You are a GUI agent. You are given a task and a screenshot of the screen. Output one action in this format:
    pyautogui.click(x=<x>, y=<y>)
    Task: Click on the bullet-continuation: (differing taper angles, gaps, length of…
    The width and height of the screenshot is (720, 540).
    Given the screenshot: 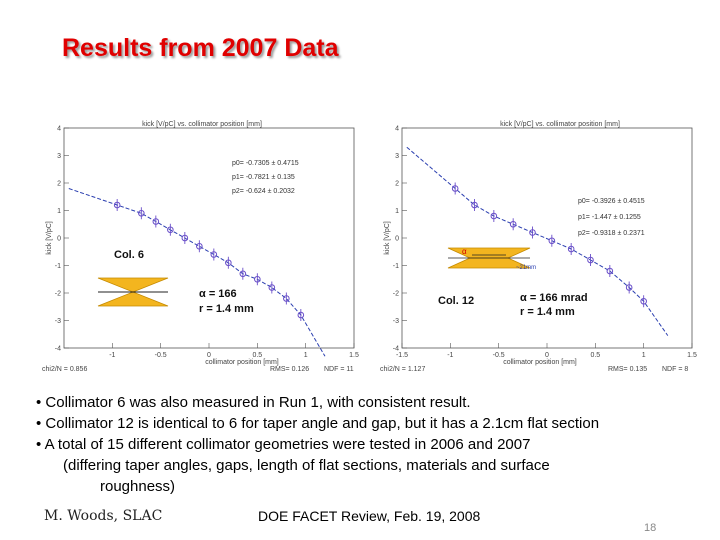 What is the action you would take?
    pyautogui.click(x=306, y=465)
    